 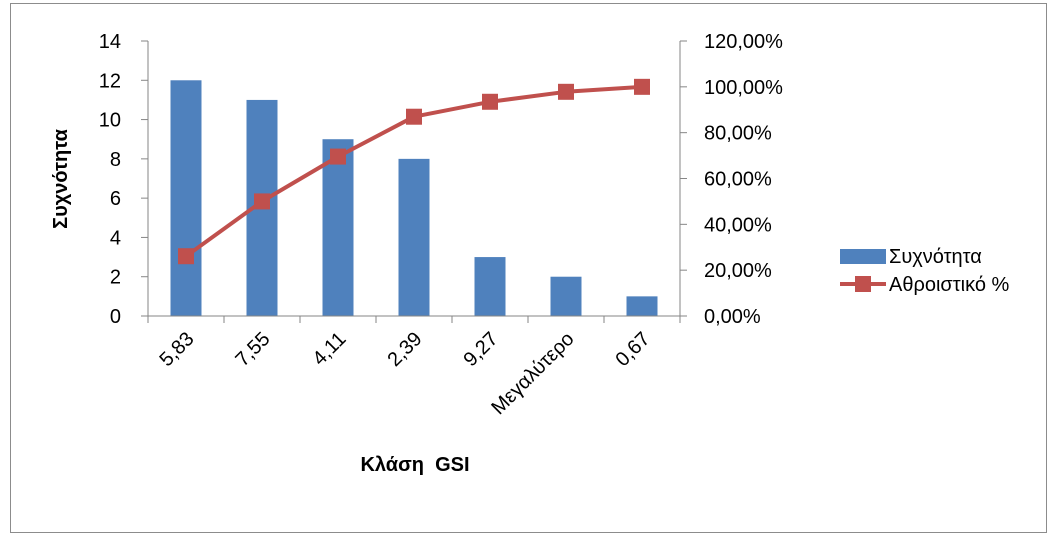 What do you see at coordinates (61, 178) in the screenshot?
I see `y-axis-title: Συχνότητα` at bounding box center [61, 178].